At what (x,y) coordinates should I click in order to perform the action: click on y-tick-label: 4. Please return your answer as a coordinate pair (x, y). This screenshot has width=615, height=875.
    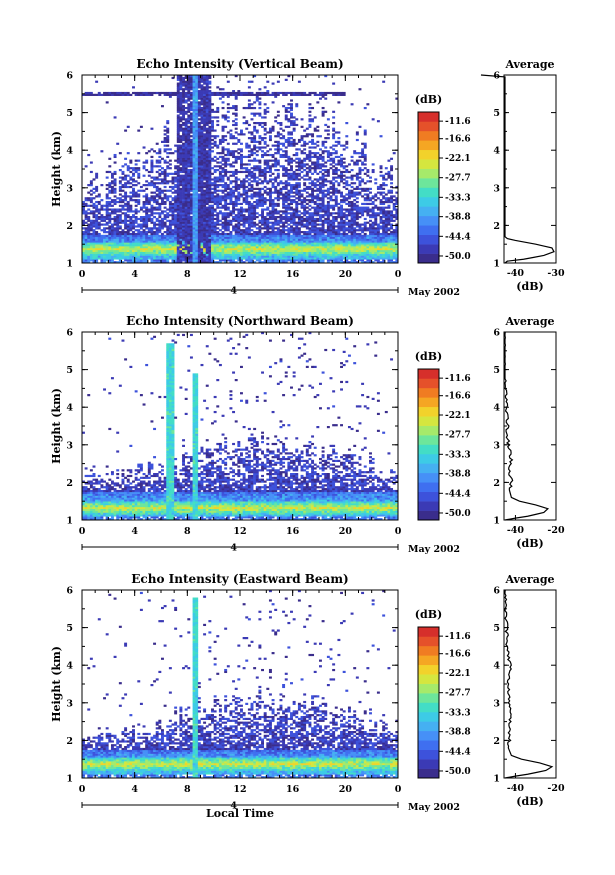
    Looking at the image, I should click on (69, 151).